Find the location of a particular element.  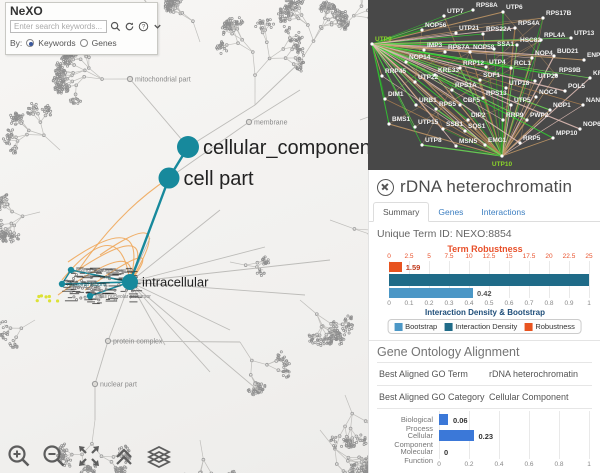

close-icon is located at coordinates (385, 187).